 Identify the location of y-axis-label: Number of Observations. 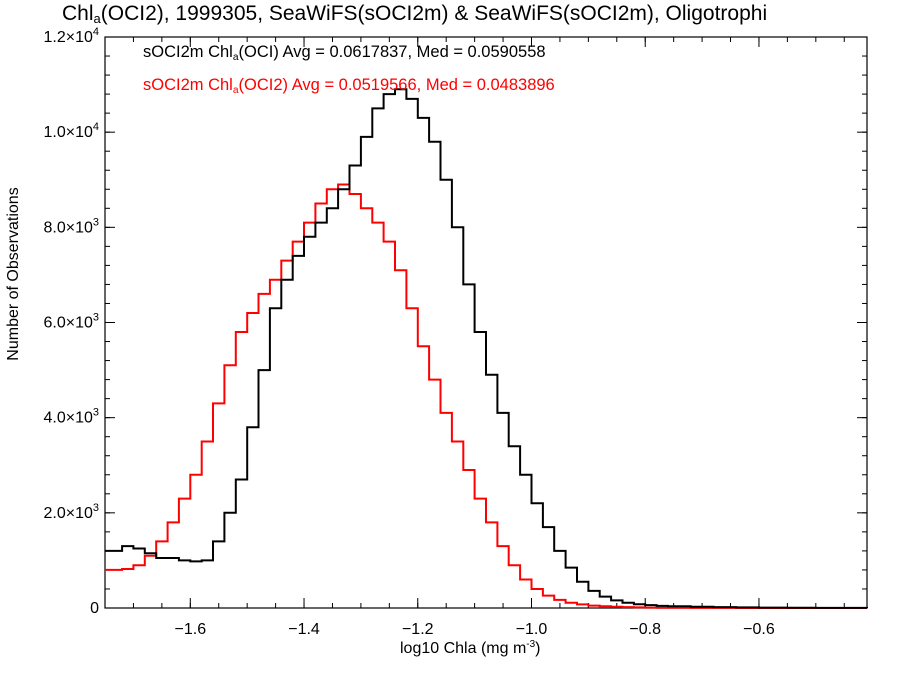
(13, 274).